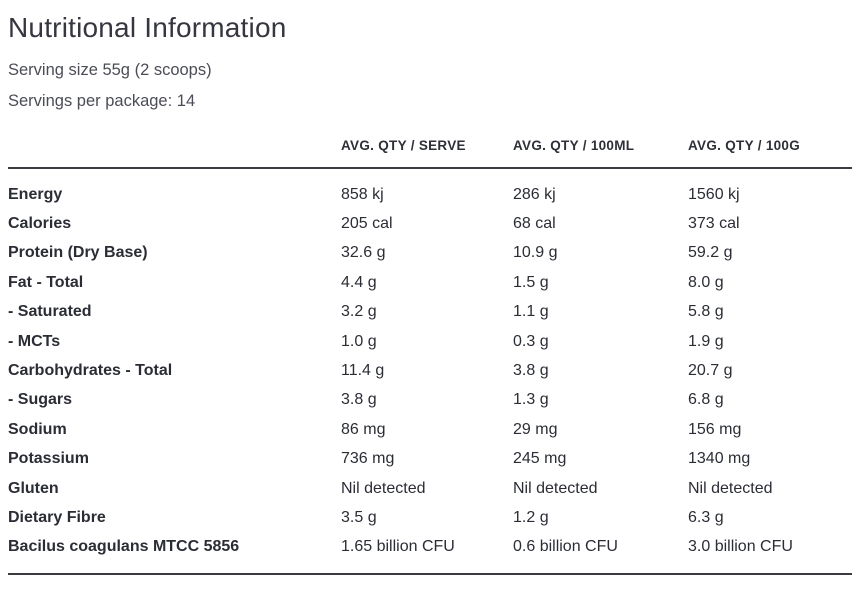 The height and width of the screenshot is (592, 858). What do you see at coordinates (740, 547) in the screenshot?
I see `value-per-100g: 3.0 billion CFU` at bounding box center [740, 547].